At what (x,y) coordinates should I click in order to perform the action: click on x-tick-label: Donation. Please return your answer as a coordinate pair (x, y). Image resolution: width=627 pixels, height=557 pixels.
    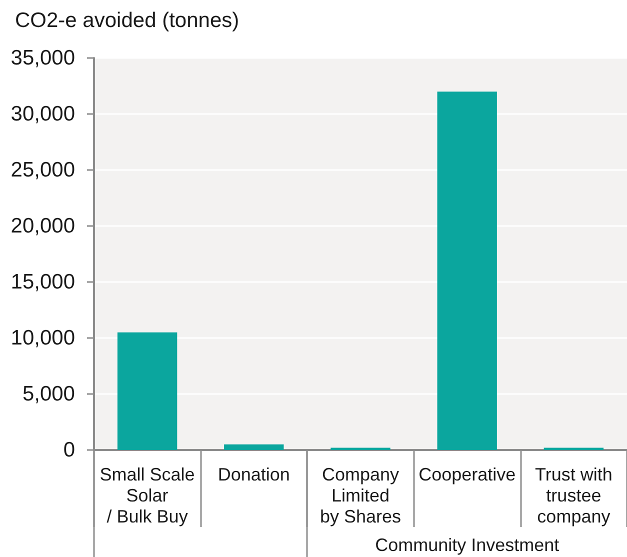
    Looking at the image, I should click on (254, 474).